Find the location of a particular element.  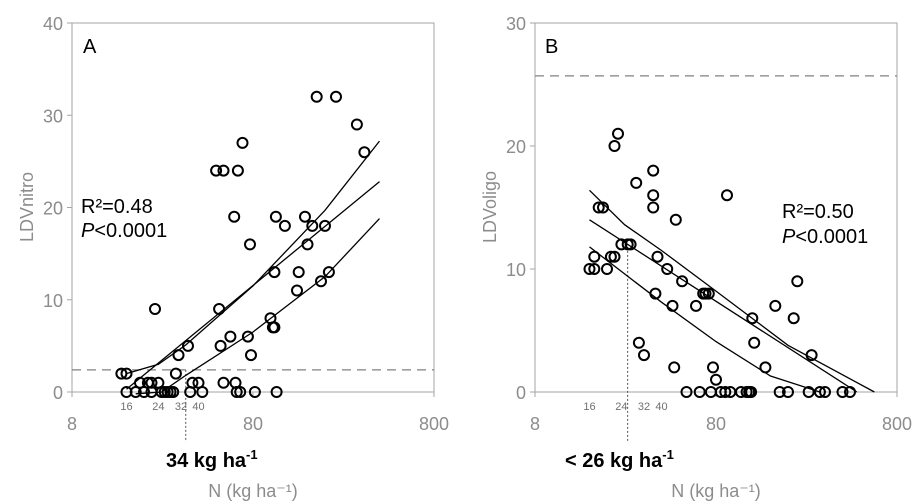

small-x-tick-label-a: 40 is located at coordinates (198, 407).